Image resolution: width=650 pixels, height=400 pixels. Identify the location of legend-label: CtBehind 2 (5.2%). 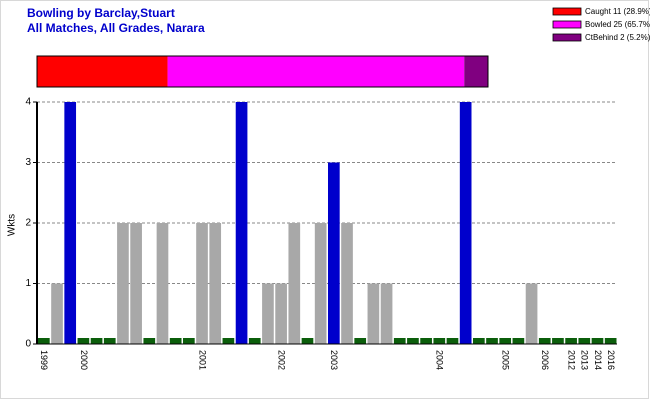
(617, 37).